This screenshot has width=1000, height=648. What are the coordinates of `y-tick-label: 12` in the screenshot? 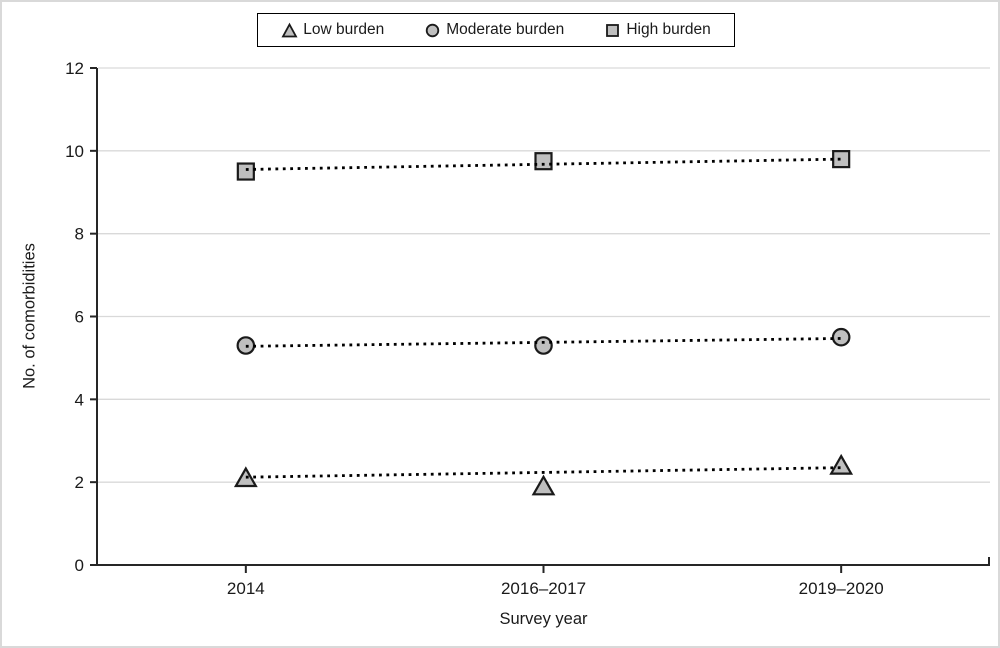 It's located at (74, 68).